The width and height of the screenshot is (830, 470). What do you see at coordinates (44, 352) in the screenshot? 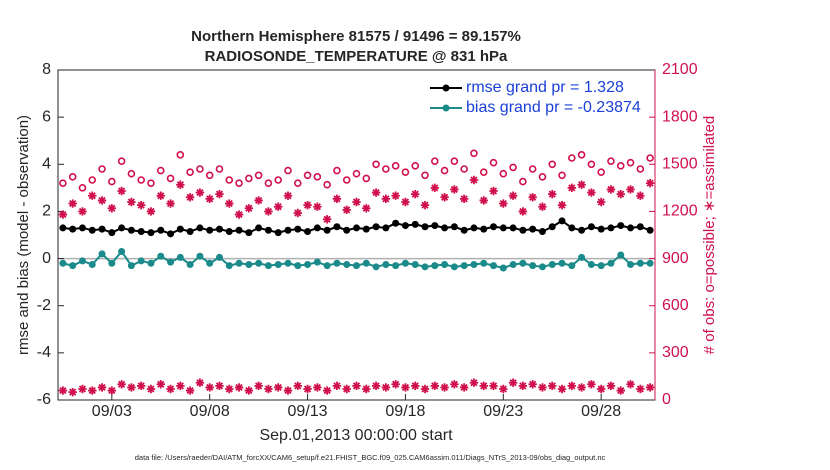
I see `y-tick-label: -4` at bounding box center [44, 352].